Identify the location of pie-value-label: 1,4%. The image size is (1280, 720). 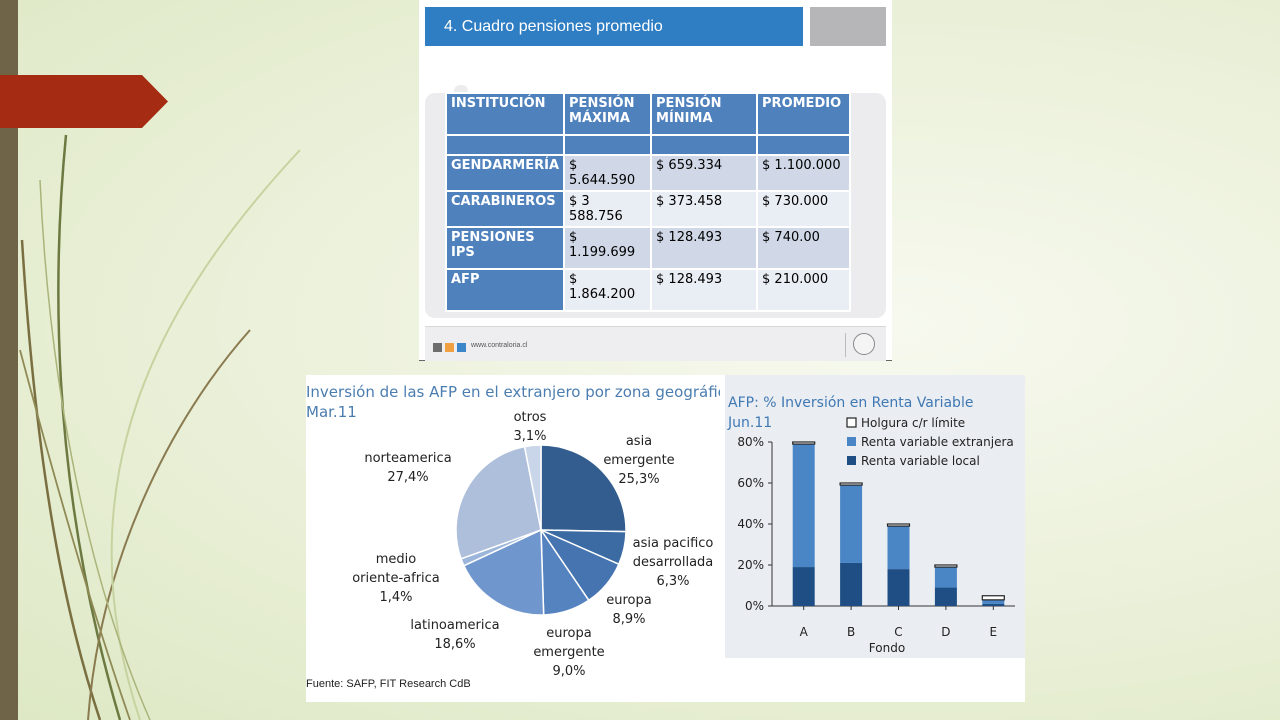
(395, 597).